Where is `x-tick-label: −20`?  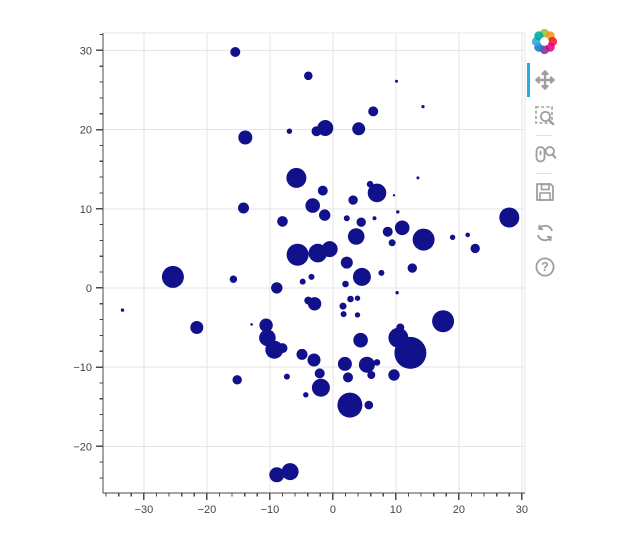 x-tick-label: −20 is located at coordinates (207, 510).